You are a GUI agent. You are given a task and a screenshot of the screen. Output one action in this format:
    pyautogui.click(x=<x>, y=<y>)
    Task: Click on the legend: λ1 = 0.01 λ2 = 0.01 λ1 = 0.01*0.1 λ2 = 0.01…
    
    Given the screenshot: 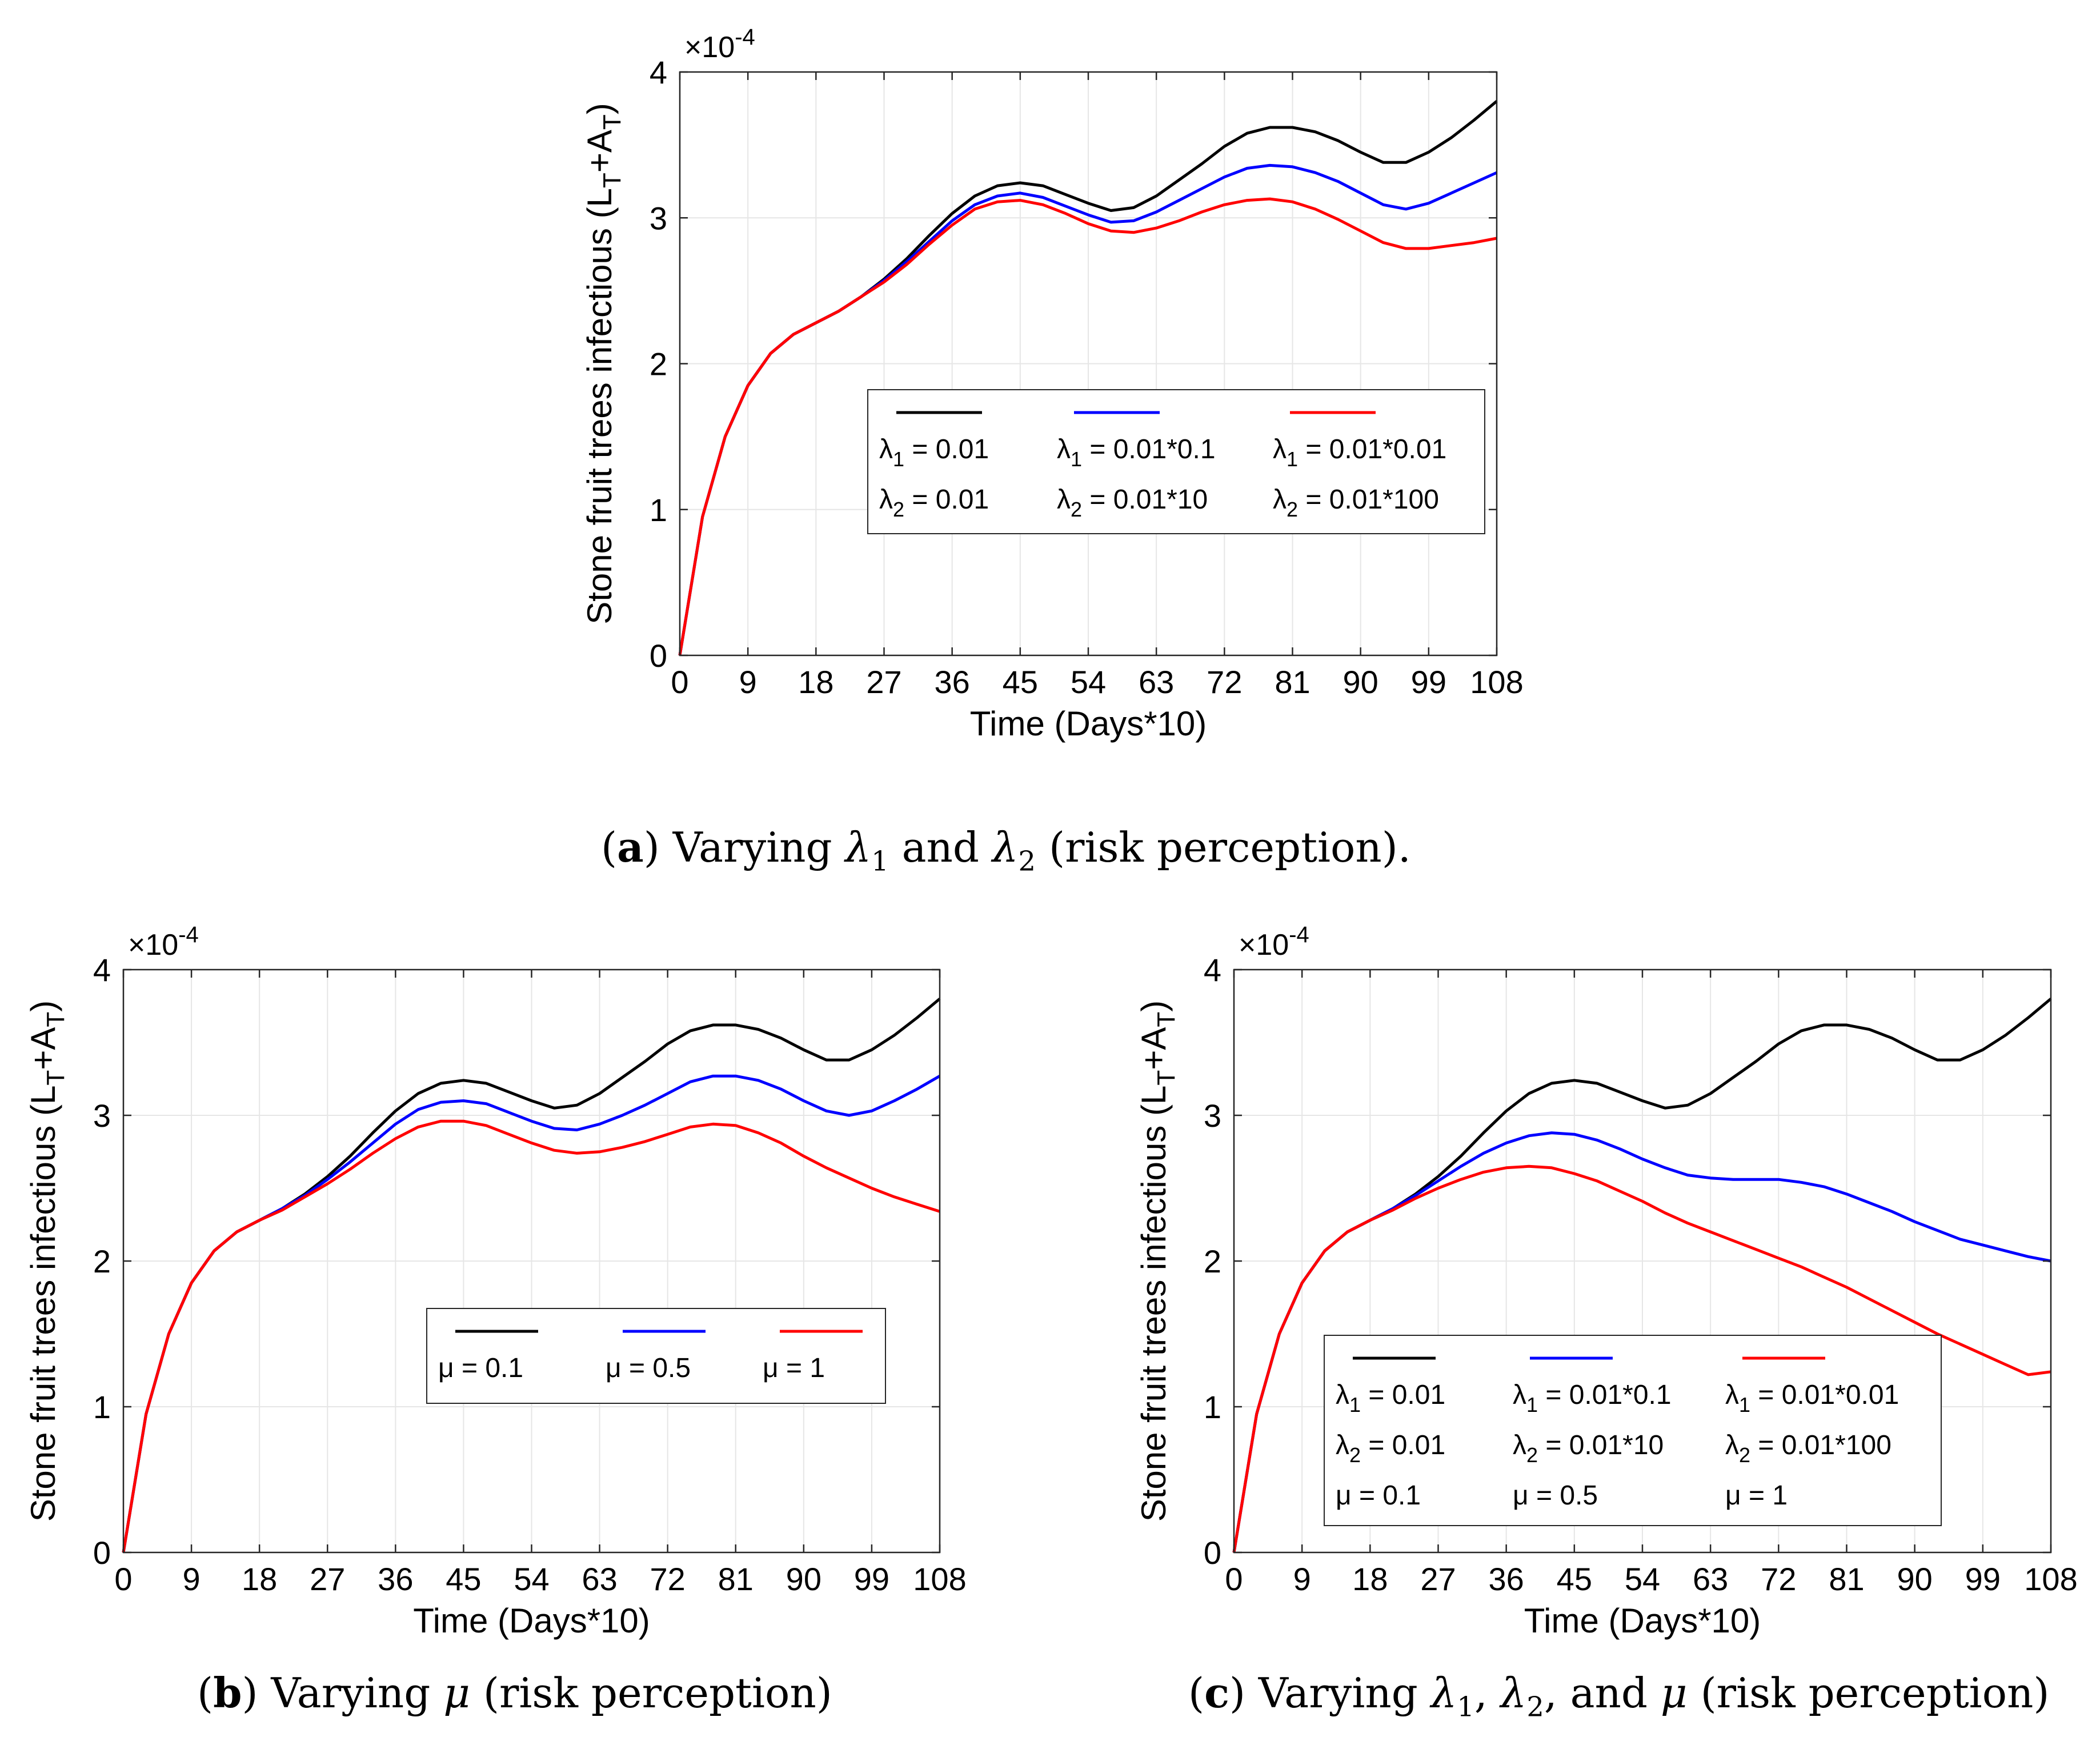 What is the action you would take?
    pyautogui.click(x=1176, y=461)
    